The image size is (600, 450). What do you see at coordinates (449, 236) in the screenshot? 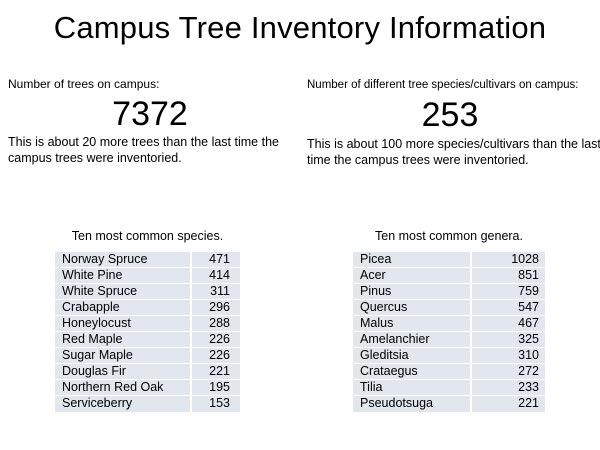
I see `genera-table-caption: Ten most common genera.` at bounding box center [449, 236].